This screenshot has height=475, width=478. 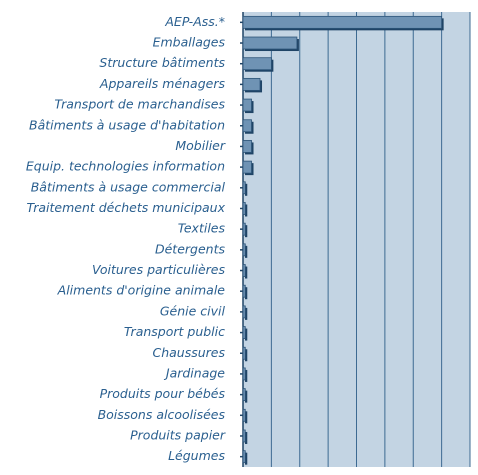 I want to click on y-tick-label: Produits pour bébés, so click(x=163, y=393).